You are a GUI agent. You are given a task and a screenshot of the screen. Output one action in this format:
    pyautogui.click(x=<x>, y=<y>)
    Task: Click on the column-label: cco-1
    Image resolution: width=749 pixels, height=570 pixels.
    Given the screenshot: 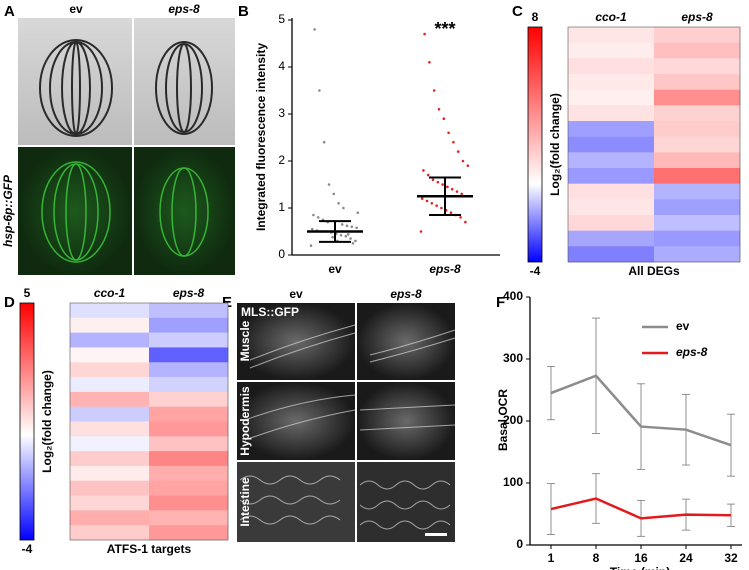 What is the action you would take?
    pyautogui.click(x=110, y=293)
    